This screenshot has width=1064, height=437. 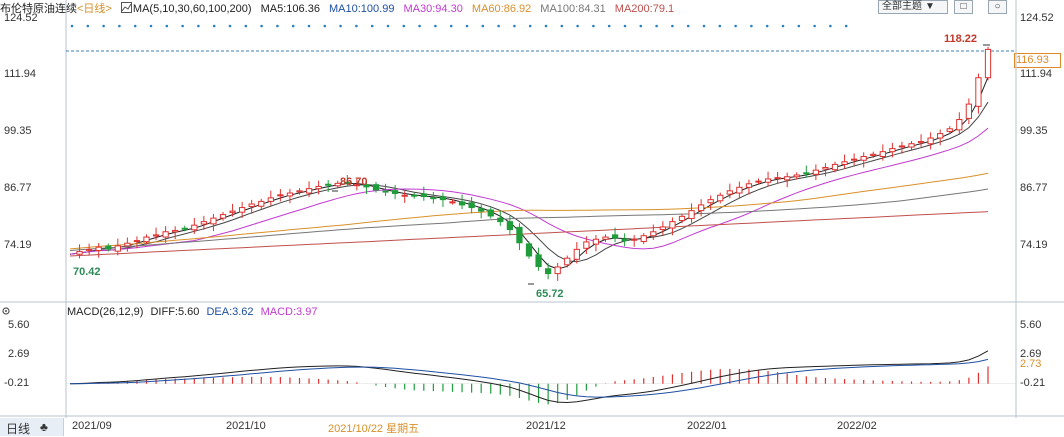 What do you see at coordinates (1031, 354) in the screenshot?
I see `macd-tick: 2.69` at bounding box center [1031, 354].